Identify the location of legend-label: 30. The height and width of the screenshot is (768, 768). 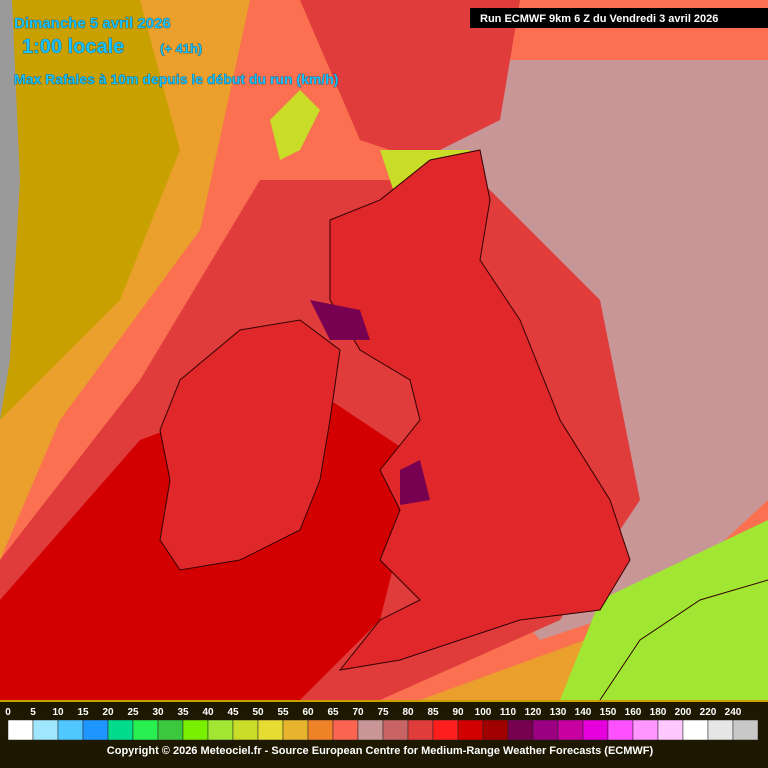
(158, 712).